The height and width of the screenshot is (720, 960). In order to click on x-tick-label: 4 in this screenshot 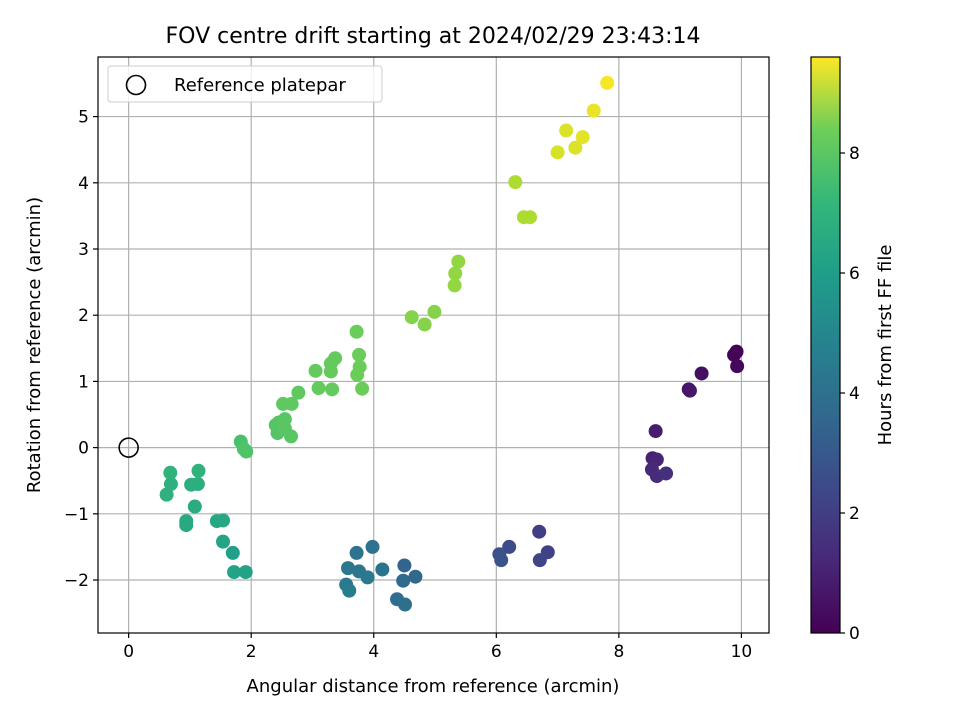, I will do `click(373, 652)`.